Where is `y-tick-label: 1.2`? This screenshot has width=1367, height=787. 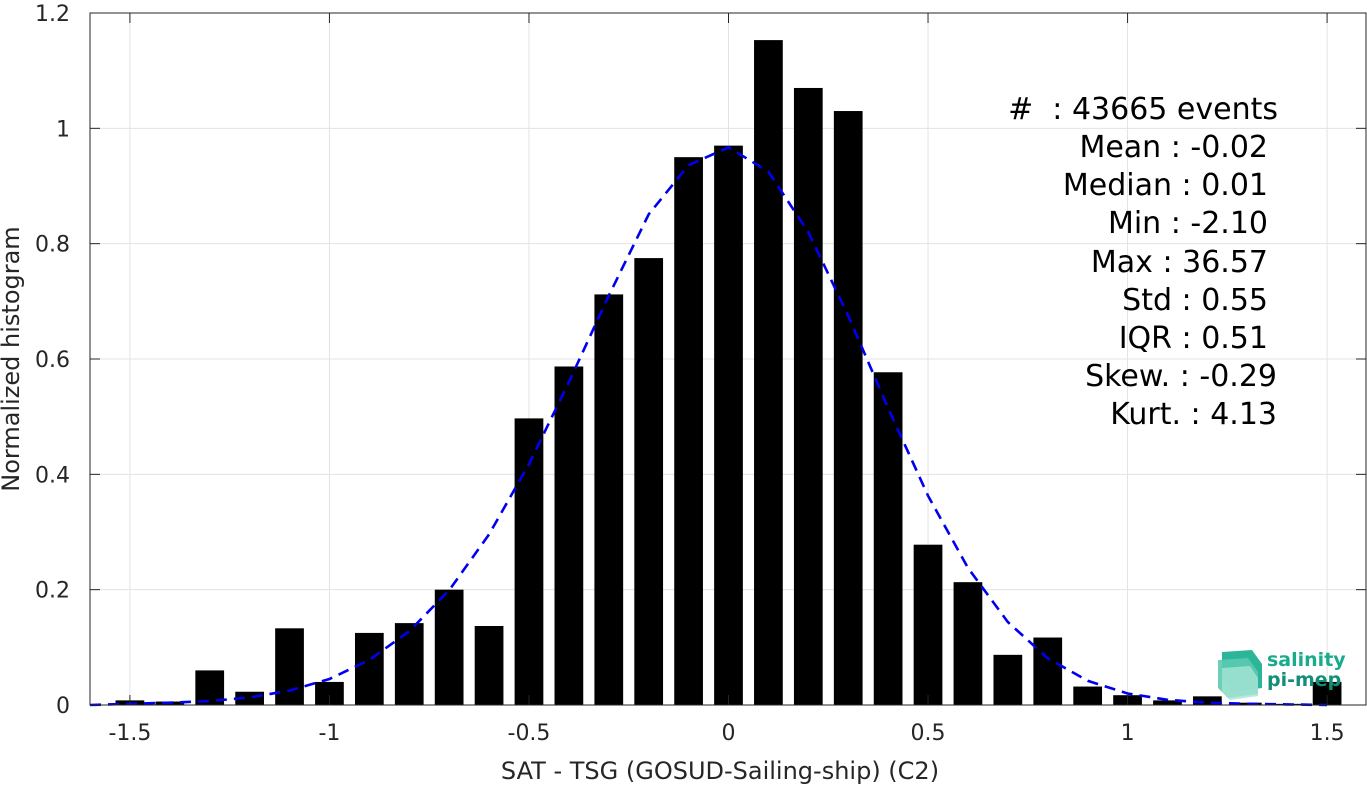 y-tick-label: 1.2 is located at coordinates (52, 14).